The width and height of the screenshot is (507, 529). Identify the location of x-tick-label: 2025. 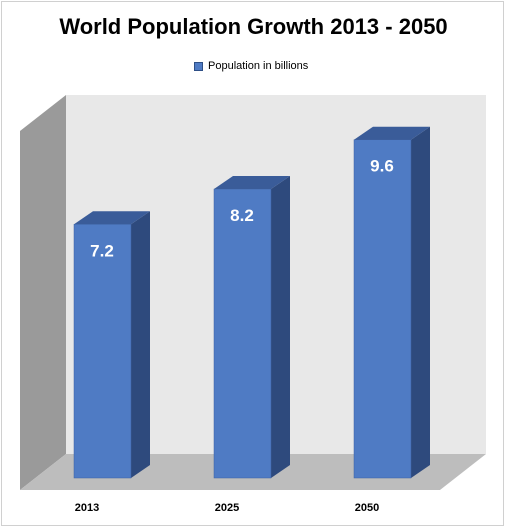
(227, 508).